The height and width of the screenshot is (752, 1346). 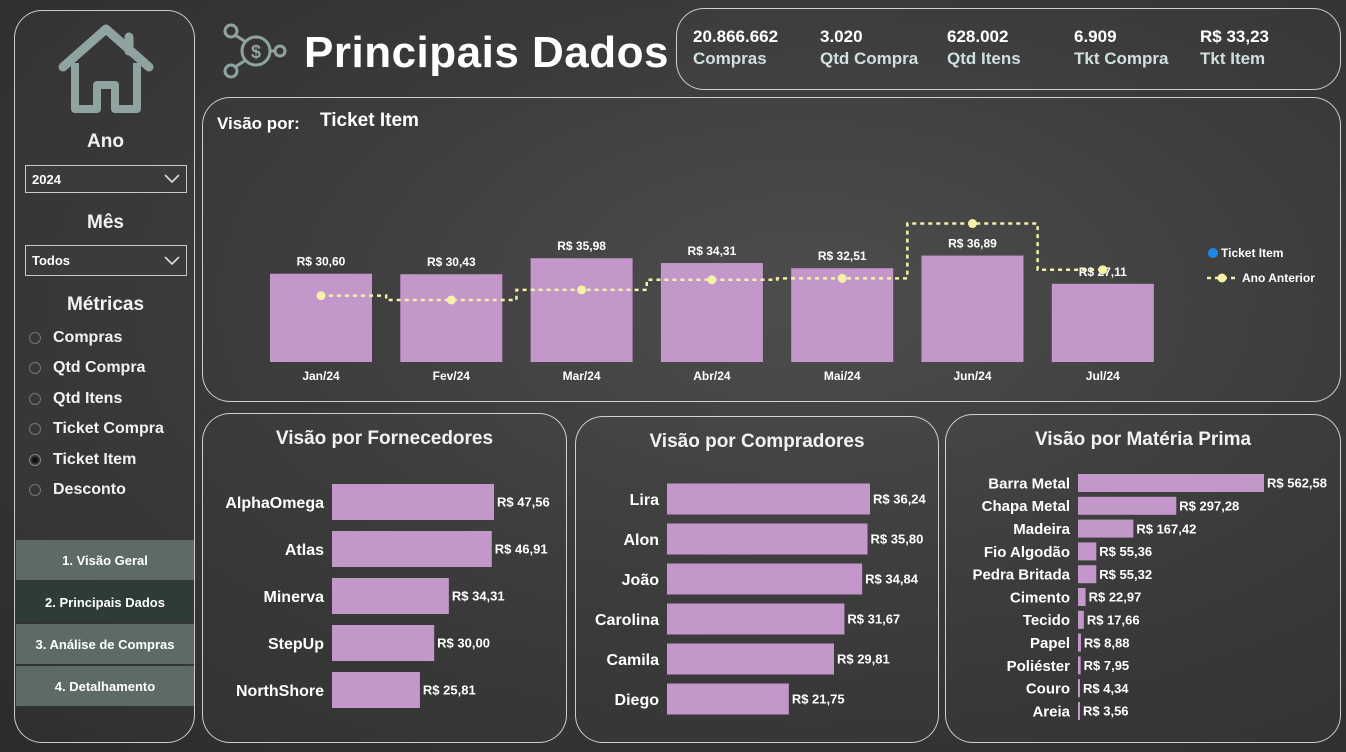 What do you see at coordinates (1051, 711) in the screenshot?
I see `category-label: Areia` at bounding box center [1051, 711].